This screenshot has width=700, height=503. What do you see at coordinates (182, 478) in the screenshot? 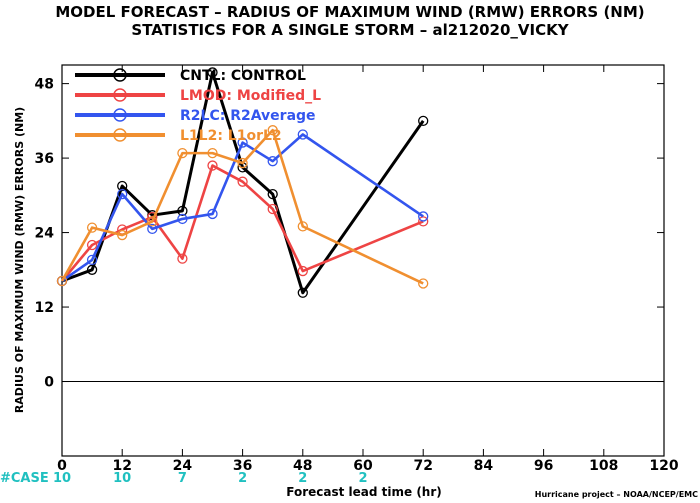
I see `case-count: 7` at bounding box center [182, 478].